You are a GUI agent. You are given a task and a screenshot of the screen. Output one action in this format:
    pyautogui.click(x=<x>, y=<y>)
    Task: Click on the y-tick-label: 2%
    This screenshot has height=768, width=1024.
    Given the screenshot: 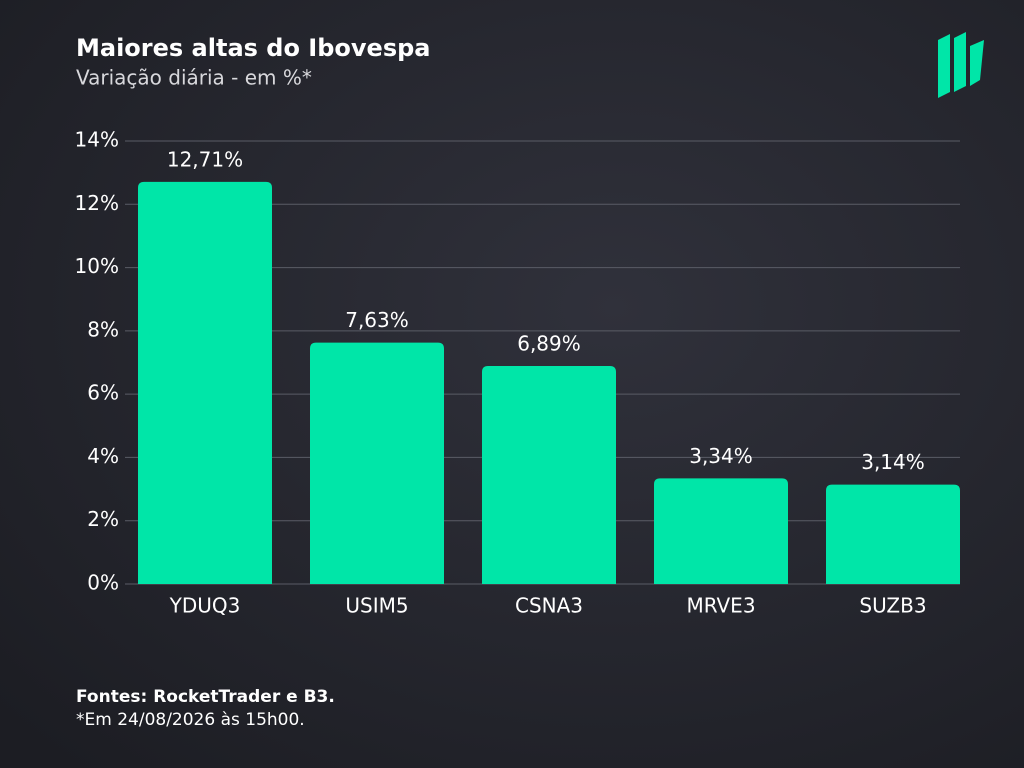 What is the action you would take?
    pyautogui.click(x=103, y=519)
    